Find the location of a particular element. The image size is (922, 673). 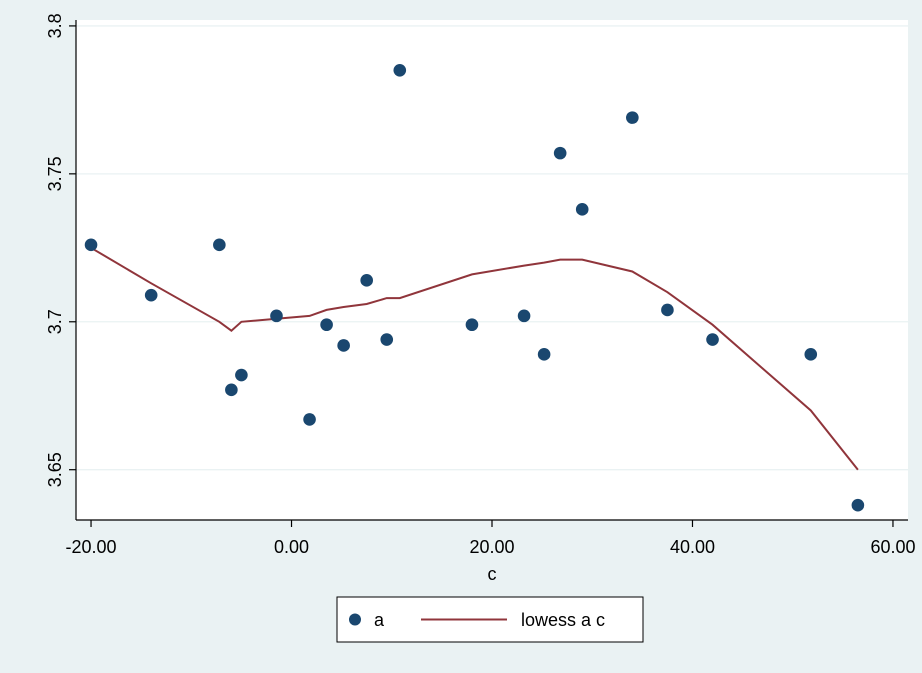

y-tick-label: 3.8 is located at coordinates (55, 25).